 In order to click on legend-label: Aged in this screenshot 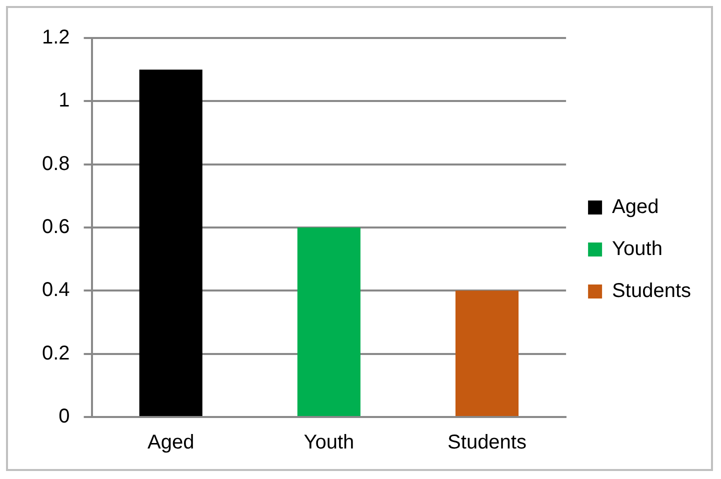, I will do `click(635, 207)`.